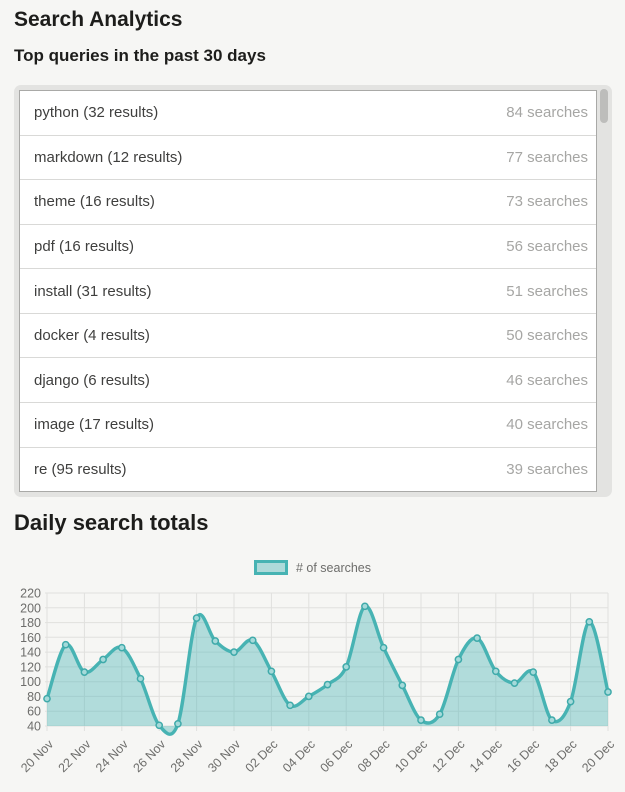  Describe the element at coordinates (34, 712) in the screenshot. I see `svg-text: 60` at that location.